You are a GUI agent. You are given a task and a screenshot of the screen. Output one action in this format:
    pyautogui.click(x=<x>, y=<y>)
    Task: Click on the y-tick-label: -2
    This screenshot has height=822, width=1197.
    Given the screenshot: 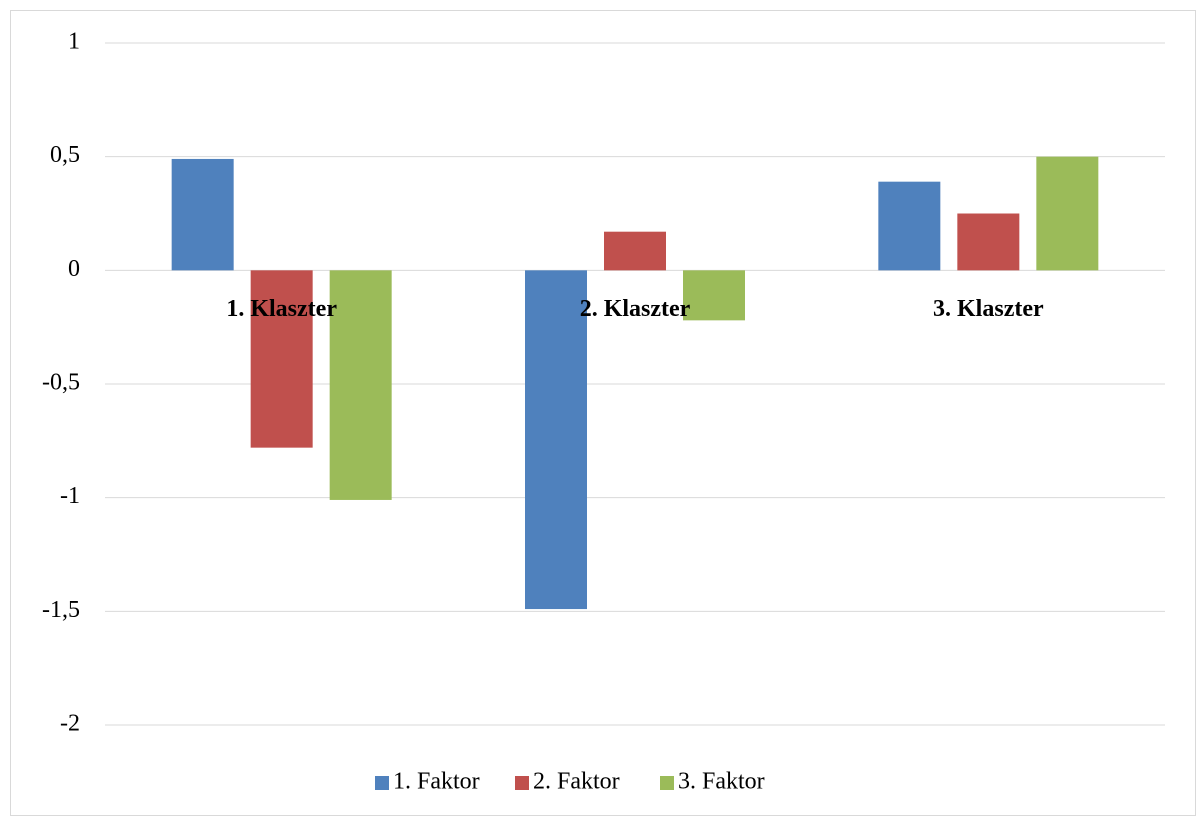 What is the action you would take?
    pyautogui.click(x=70, y=724)
    